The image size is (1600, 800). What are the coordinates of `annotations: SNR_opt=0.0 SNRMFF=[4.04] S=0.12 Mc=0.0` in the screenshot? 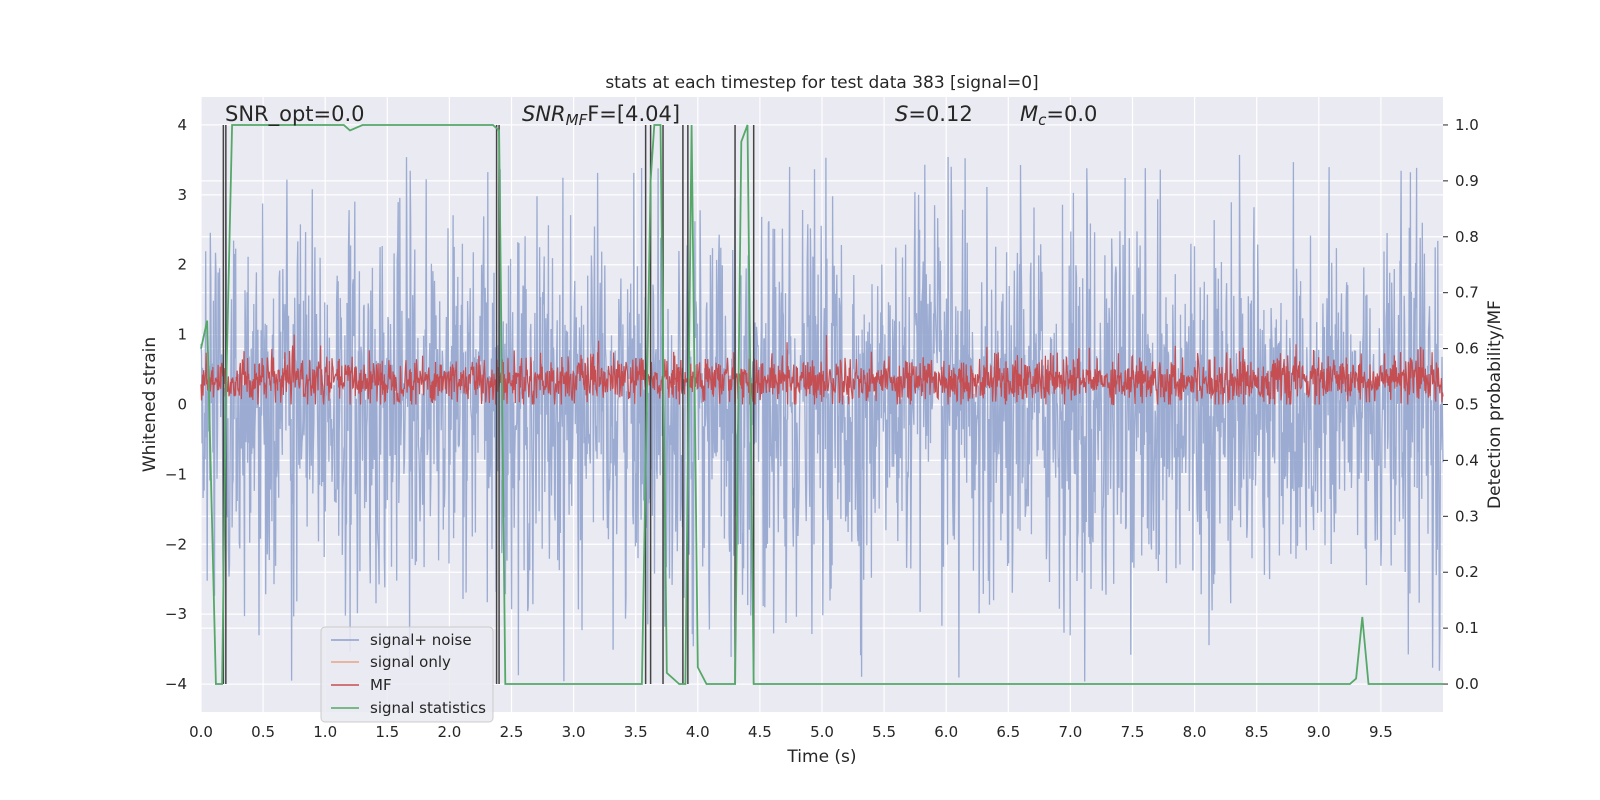 It's located at (661, 115).